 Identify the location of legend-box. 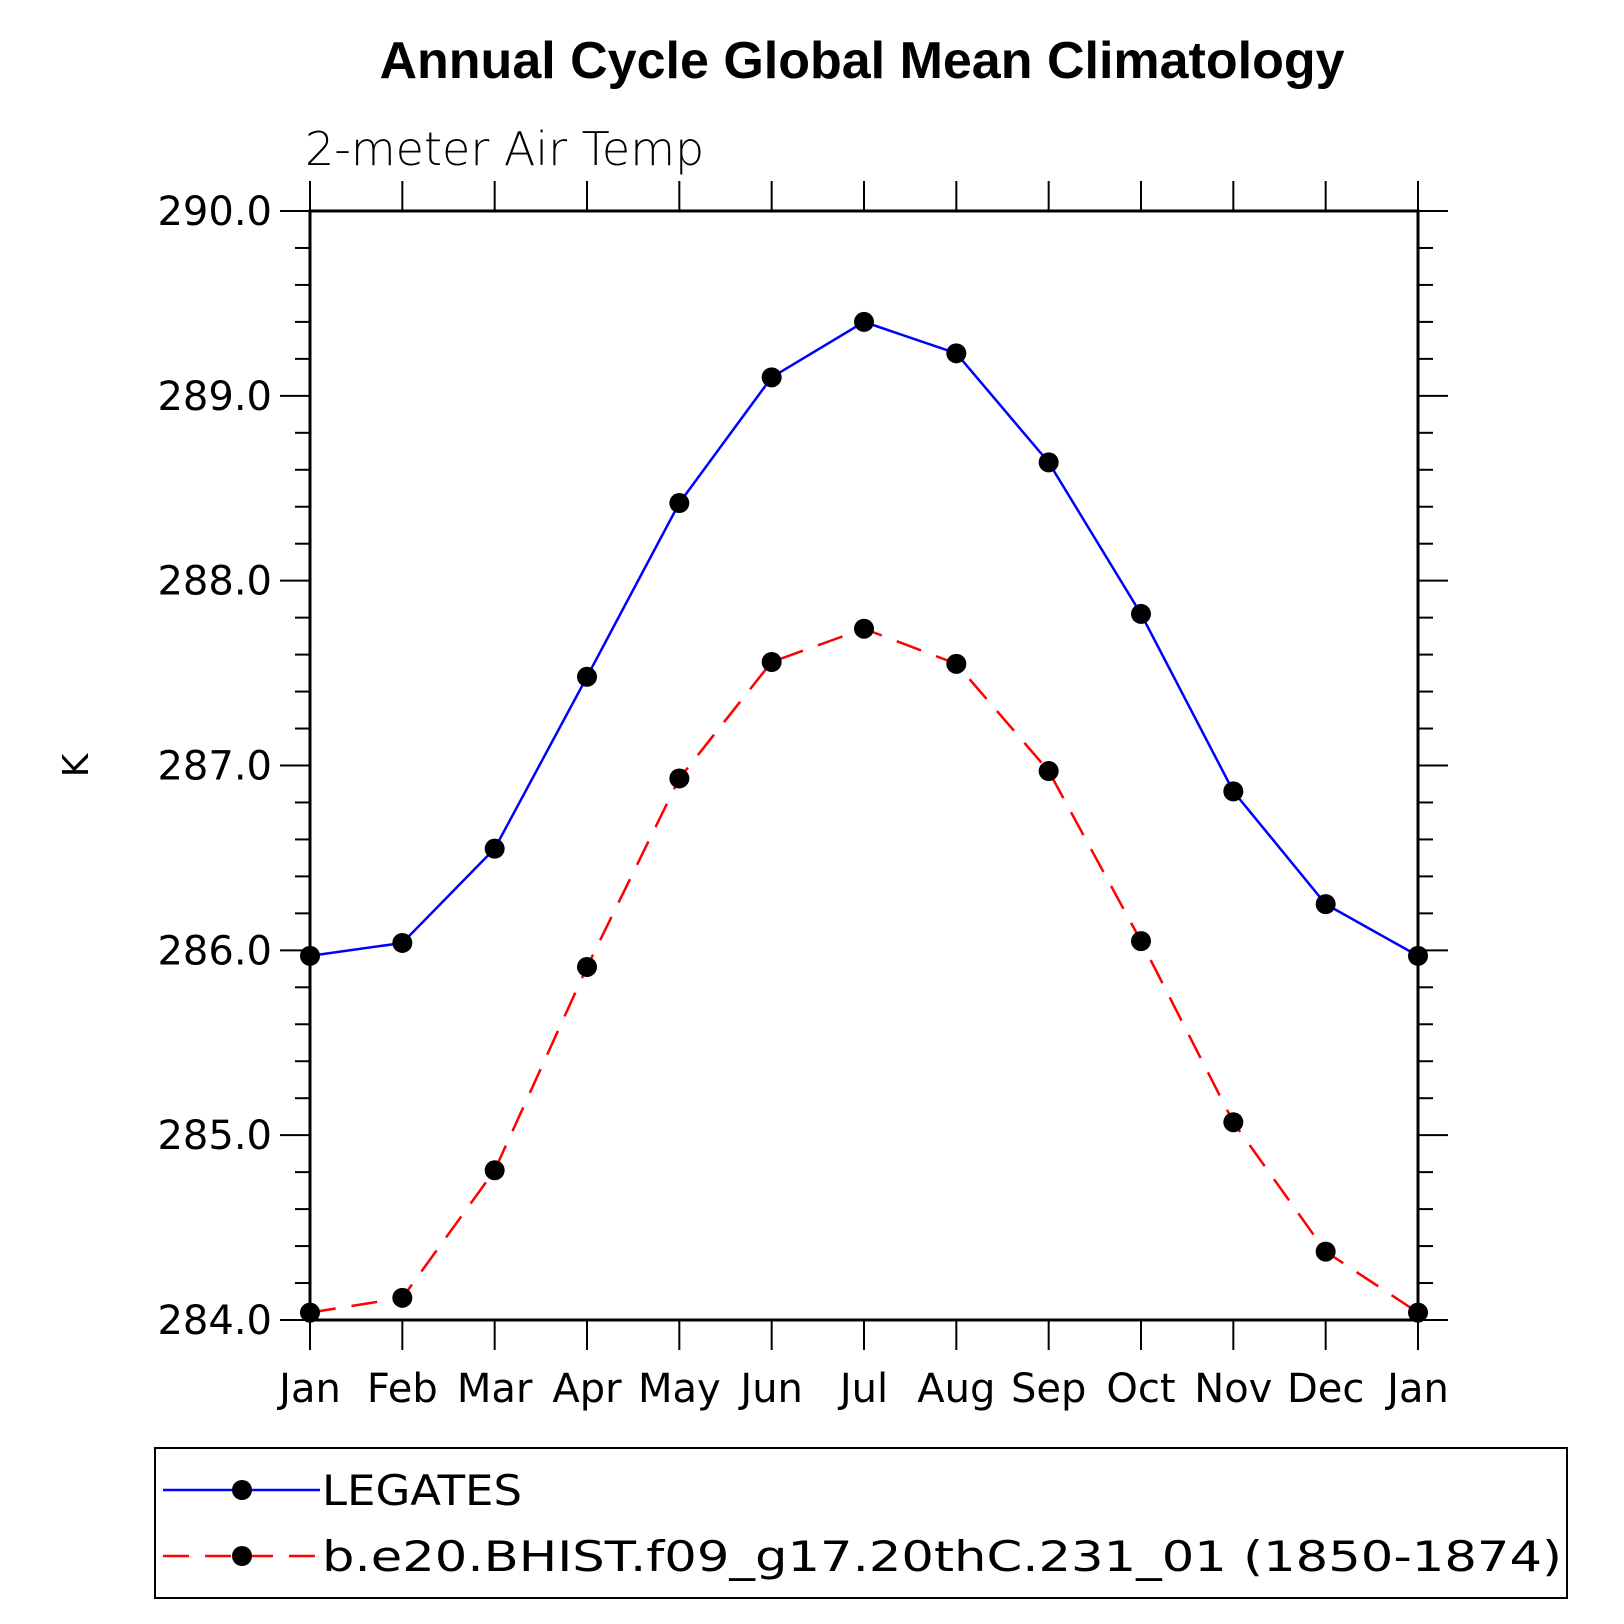
(861, 1523).